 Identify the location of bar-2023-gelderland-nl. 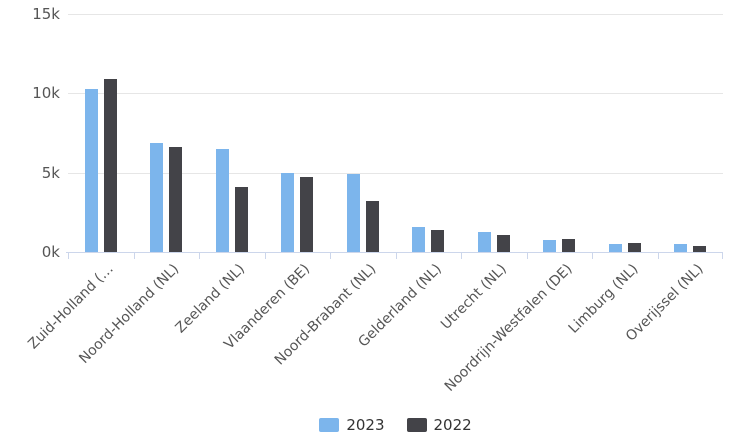
(419, 239).